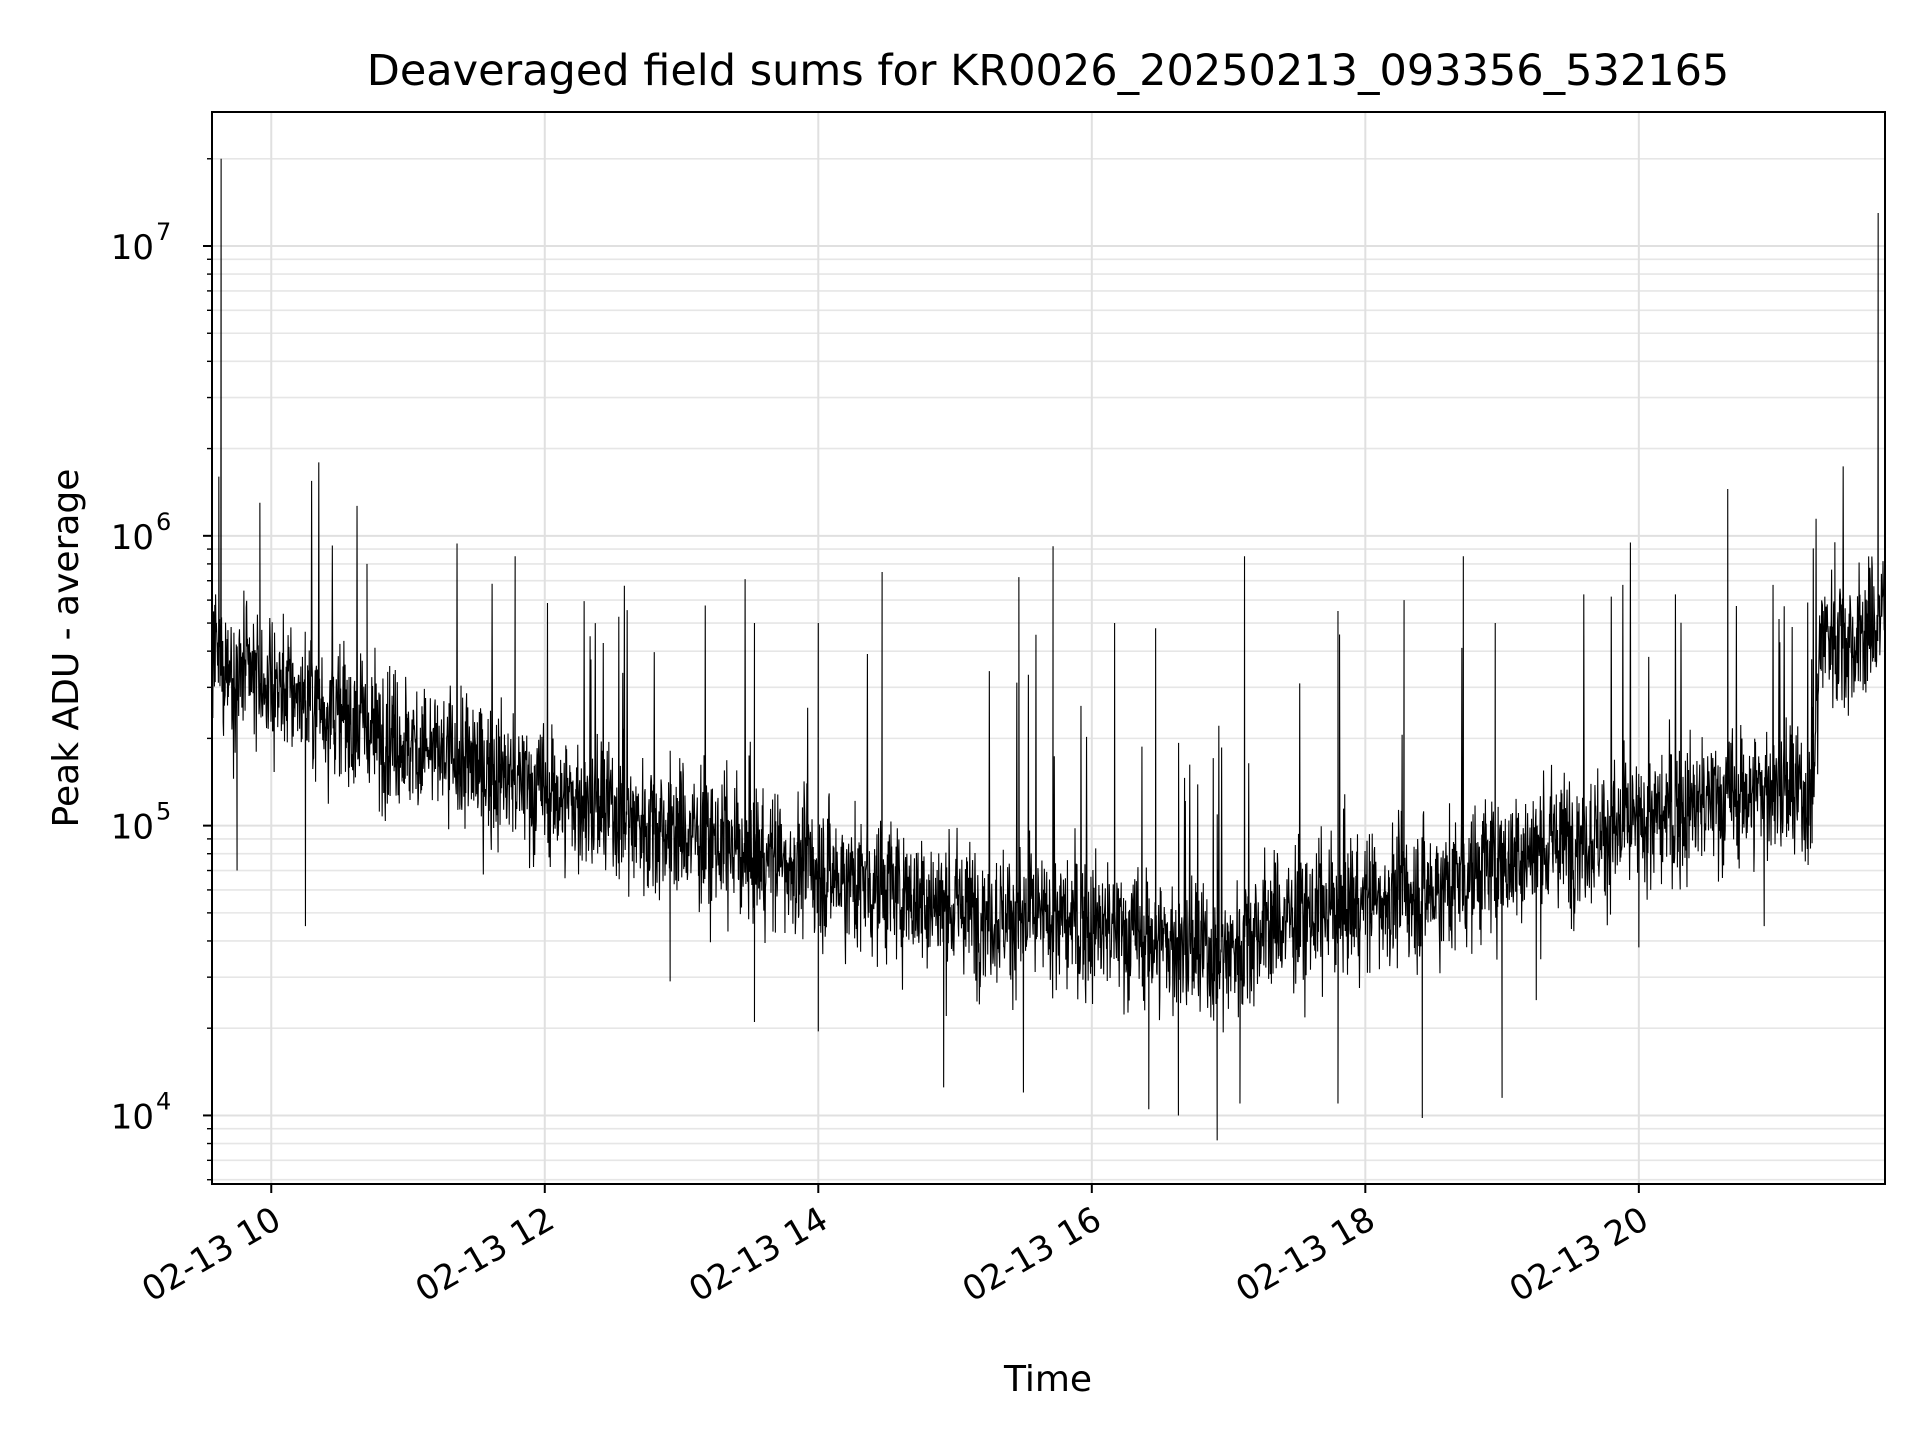 Image resolution: width=1920 pixels, height=1440 pixels. What do you see at coordinates (163, 522) in the screenshot?
I see `y-tick-exponent: 6` at bounding box center [163, 522].